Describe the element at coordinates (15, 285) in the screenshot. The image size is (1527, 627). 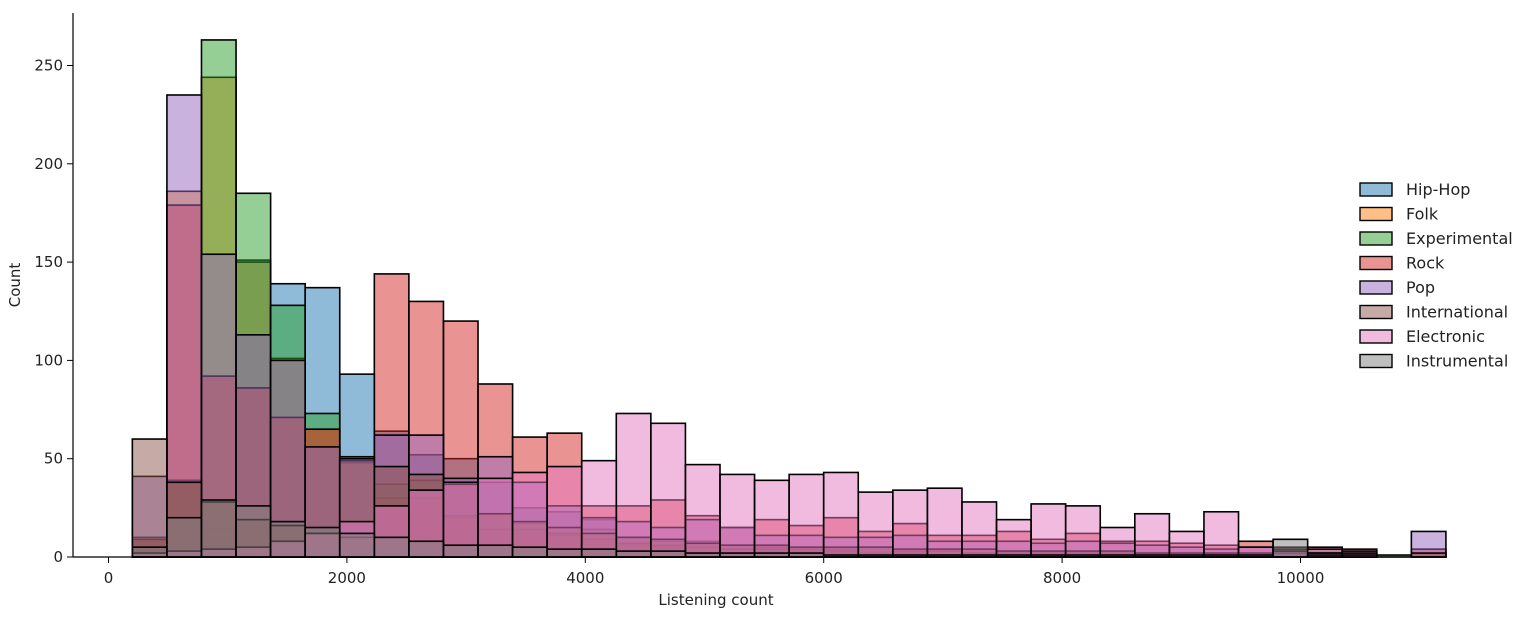
I see `y-axis-label: Count` at that location.